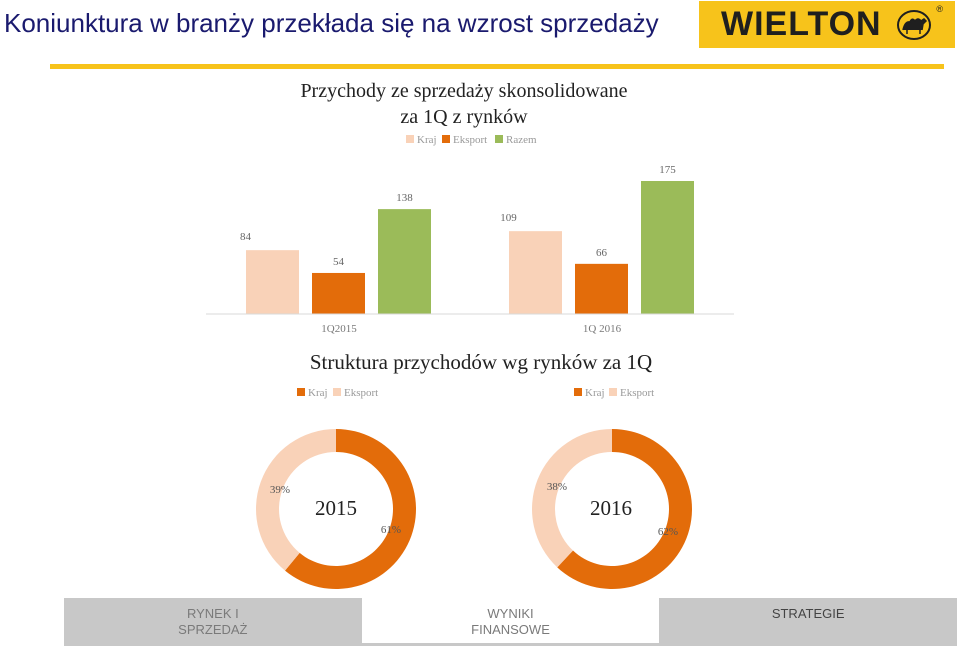  I want to click on data-label-kraj-1q2015: 84, so click(246, 237).